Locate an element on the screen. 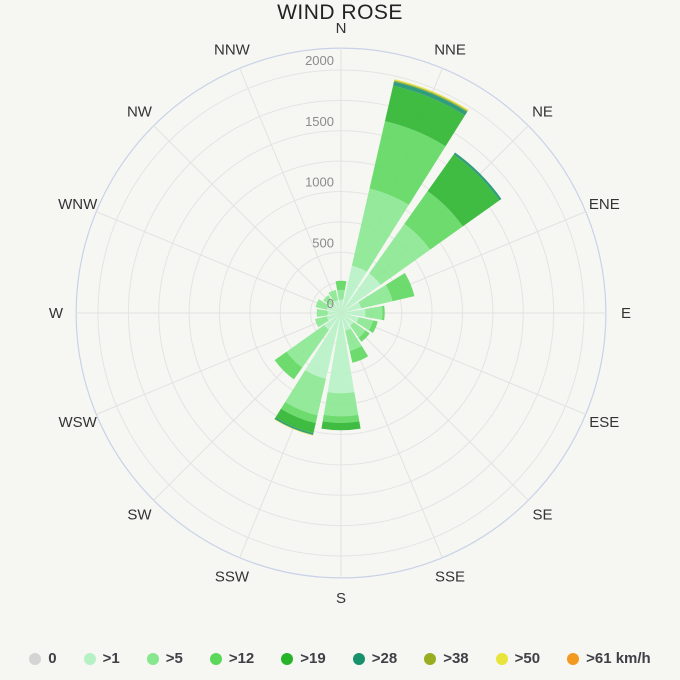 The image size is (680, 680). legend-item--19: >19 is located at coordinates (303, 658).